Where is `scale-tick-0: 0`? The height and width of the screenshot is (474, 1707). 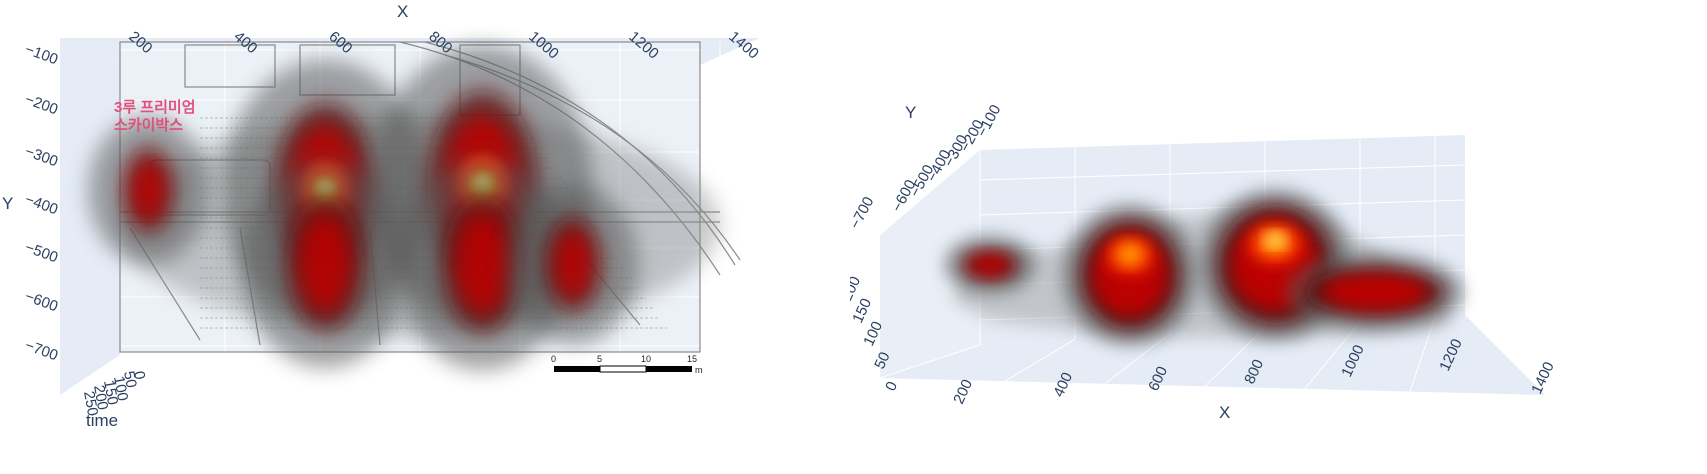 scale-tick-0: 0 is located at coordinates (553, 359).